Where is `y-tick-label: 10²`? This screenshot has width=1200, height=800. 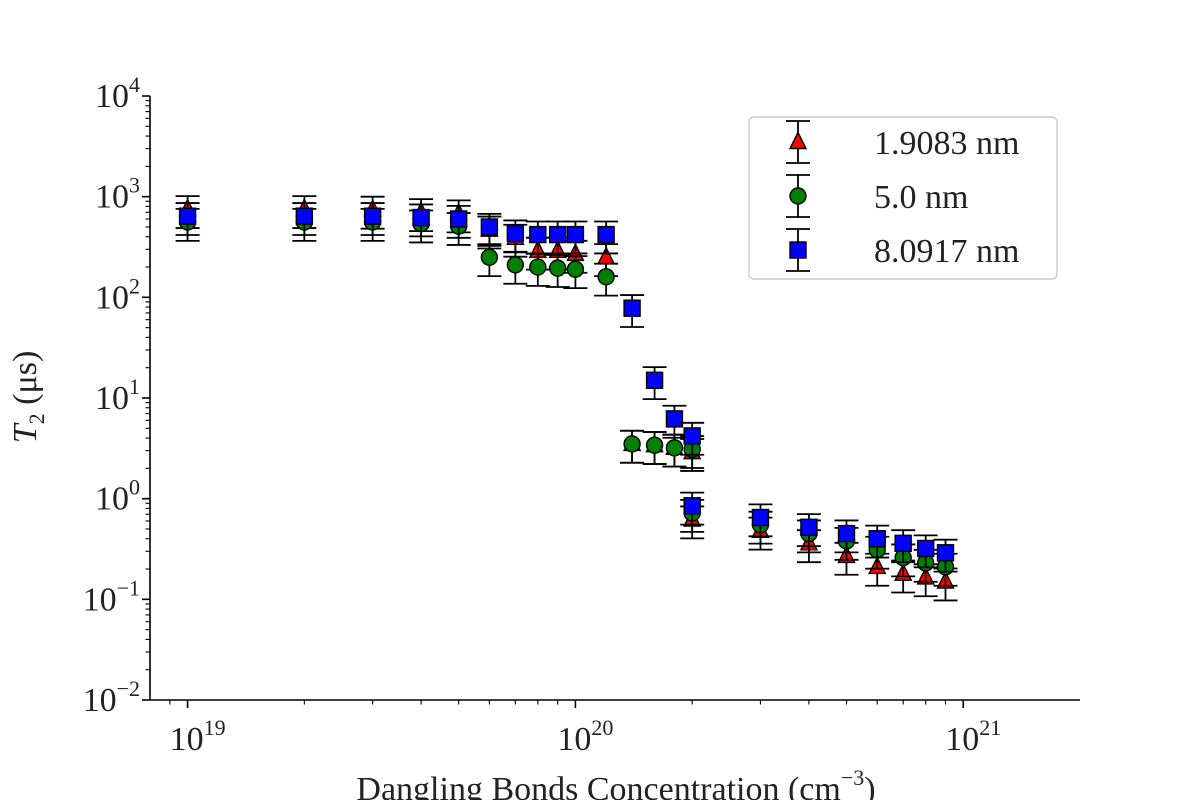
y-tick-label: 10² is located at coordinates (117, 294).